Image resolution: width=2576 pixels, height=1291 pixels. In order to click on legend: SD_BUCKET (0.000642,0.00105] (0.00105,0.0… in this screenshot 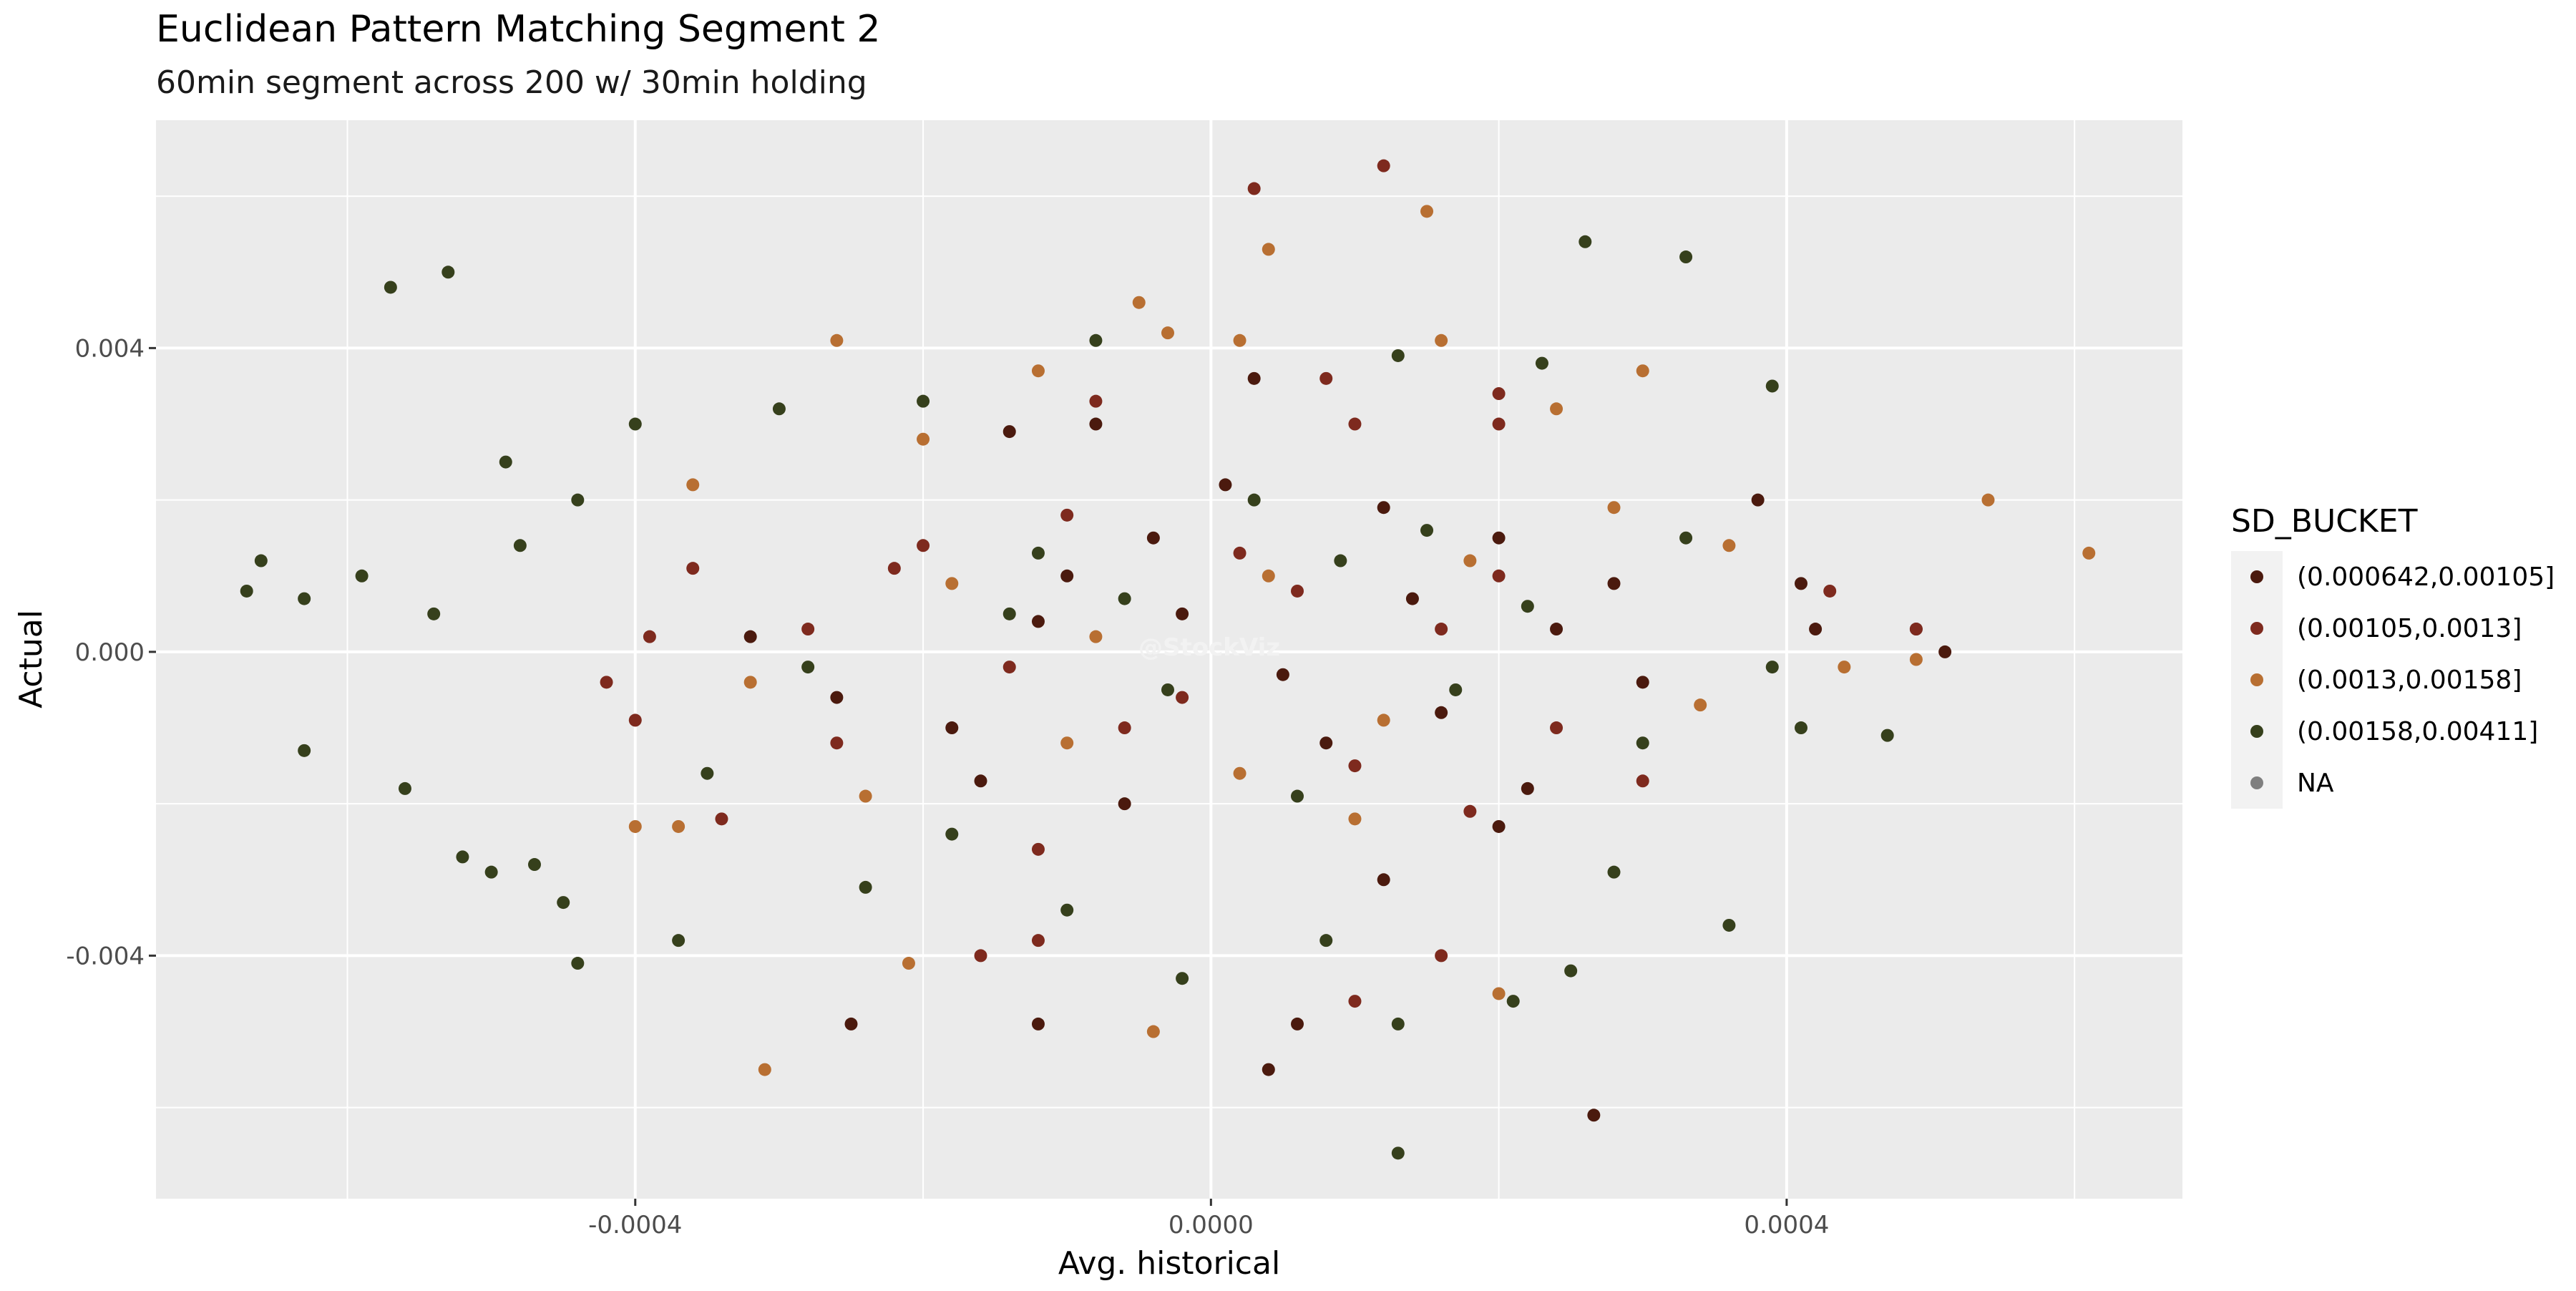, I will do `click(2393, 656)`.